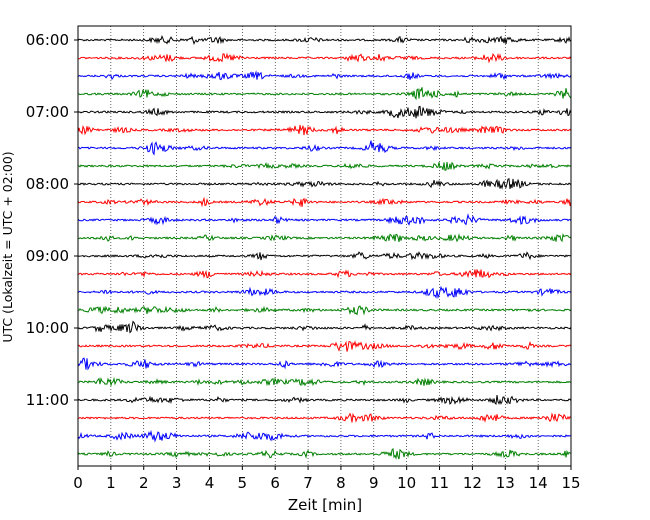 This screenshot has height=520, width=650. Describe the element at coordinates (144, 483) in the screenshot. I see `x-tick-label: 2` at that location.